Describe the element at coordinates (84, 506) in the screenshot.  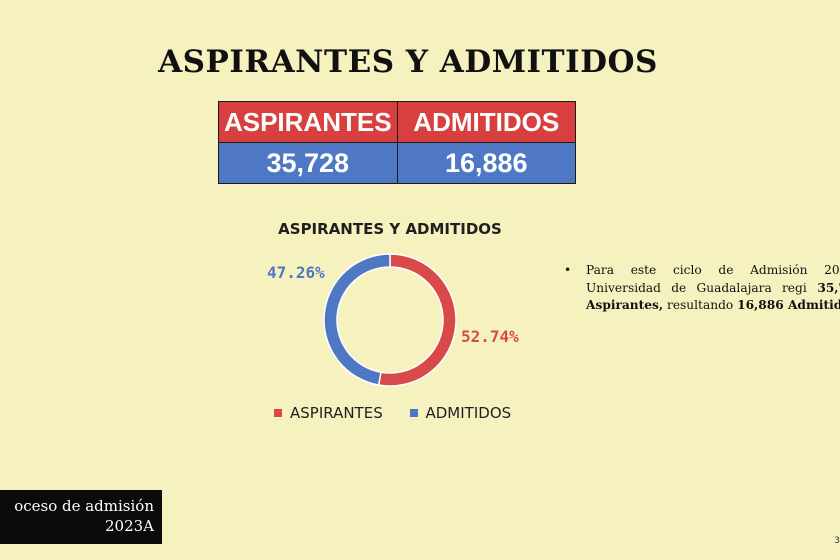
I see `footer-line-1: oceso de admisión` at that location.